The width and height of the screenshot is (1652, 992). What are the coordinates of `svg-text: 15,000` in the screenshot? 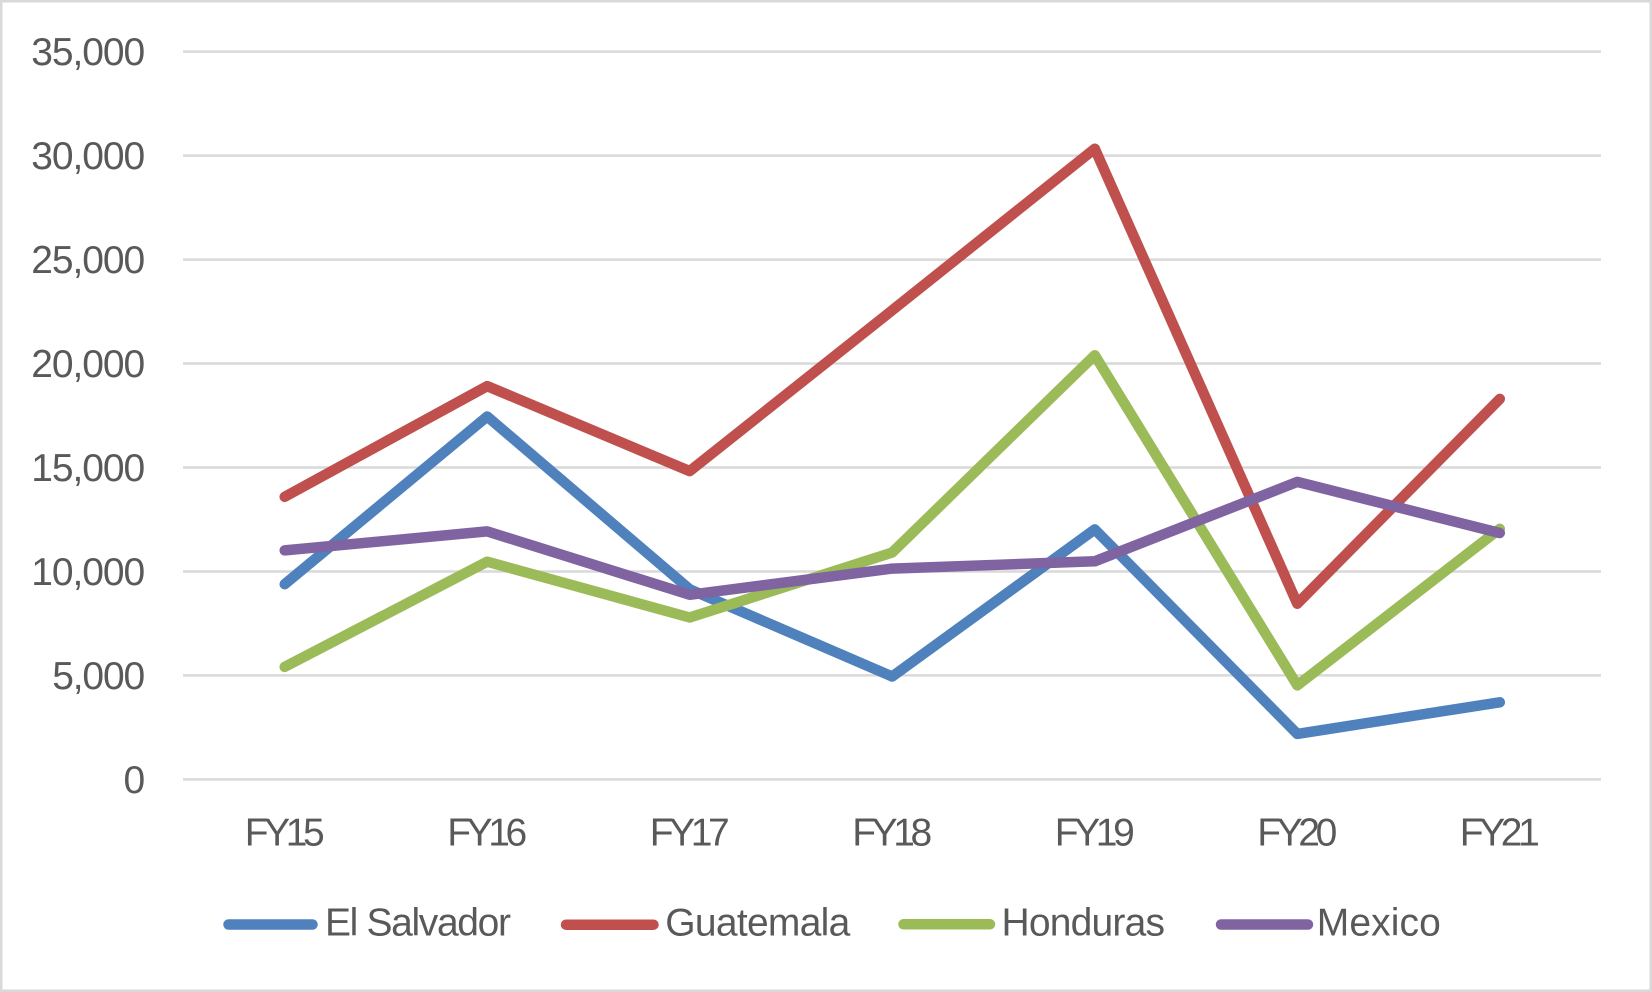 It's located at (88, 468).